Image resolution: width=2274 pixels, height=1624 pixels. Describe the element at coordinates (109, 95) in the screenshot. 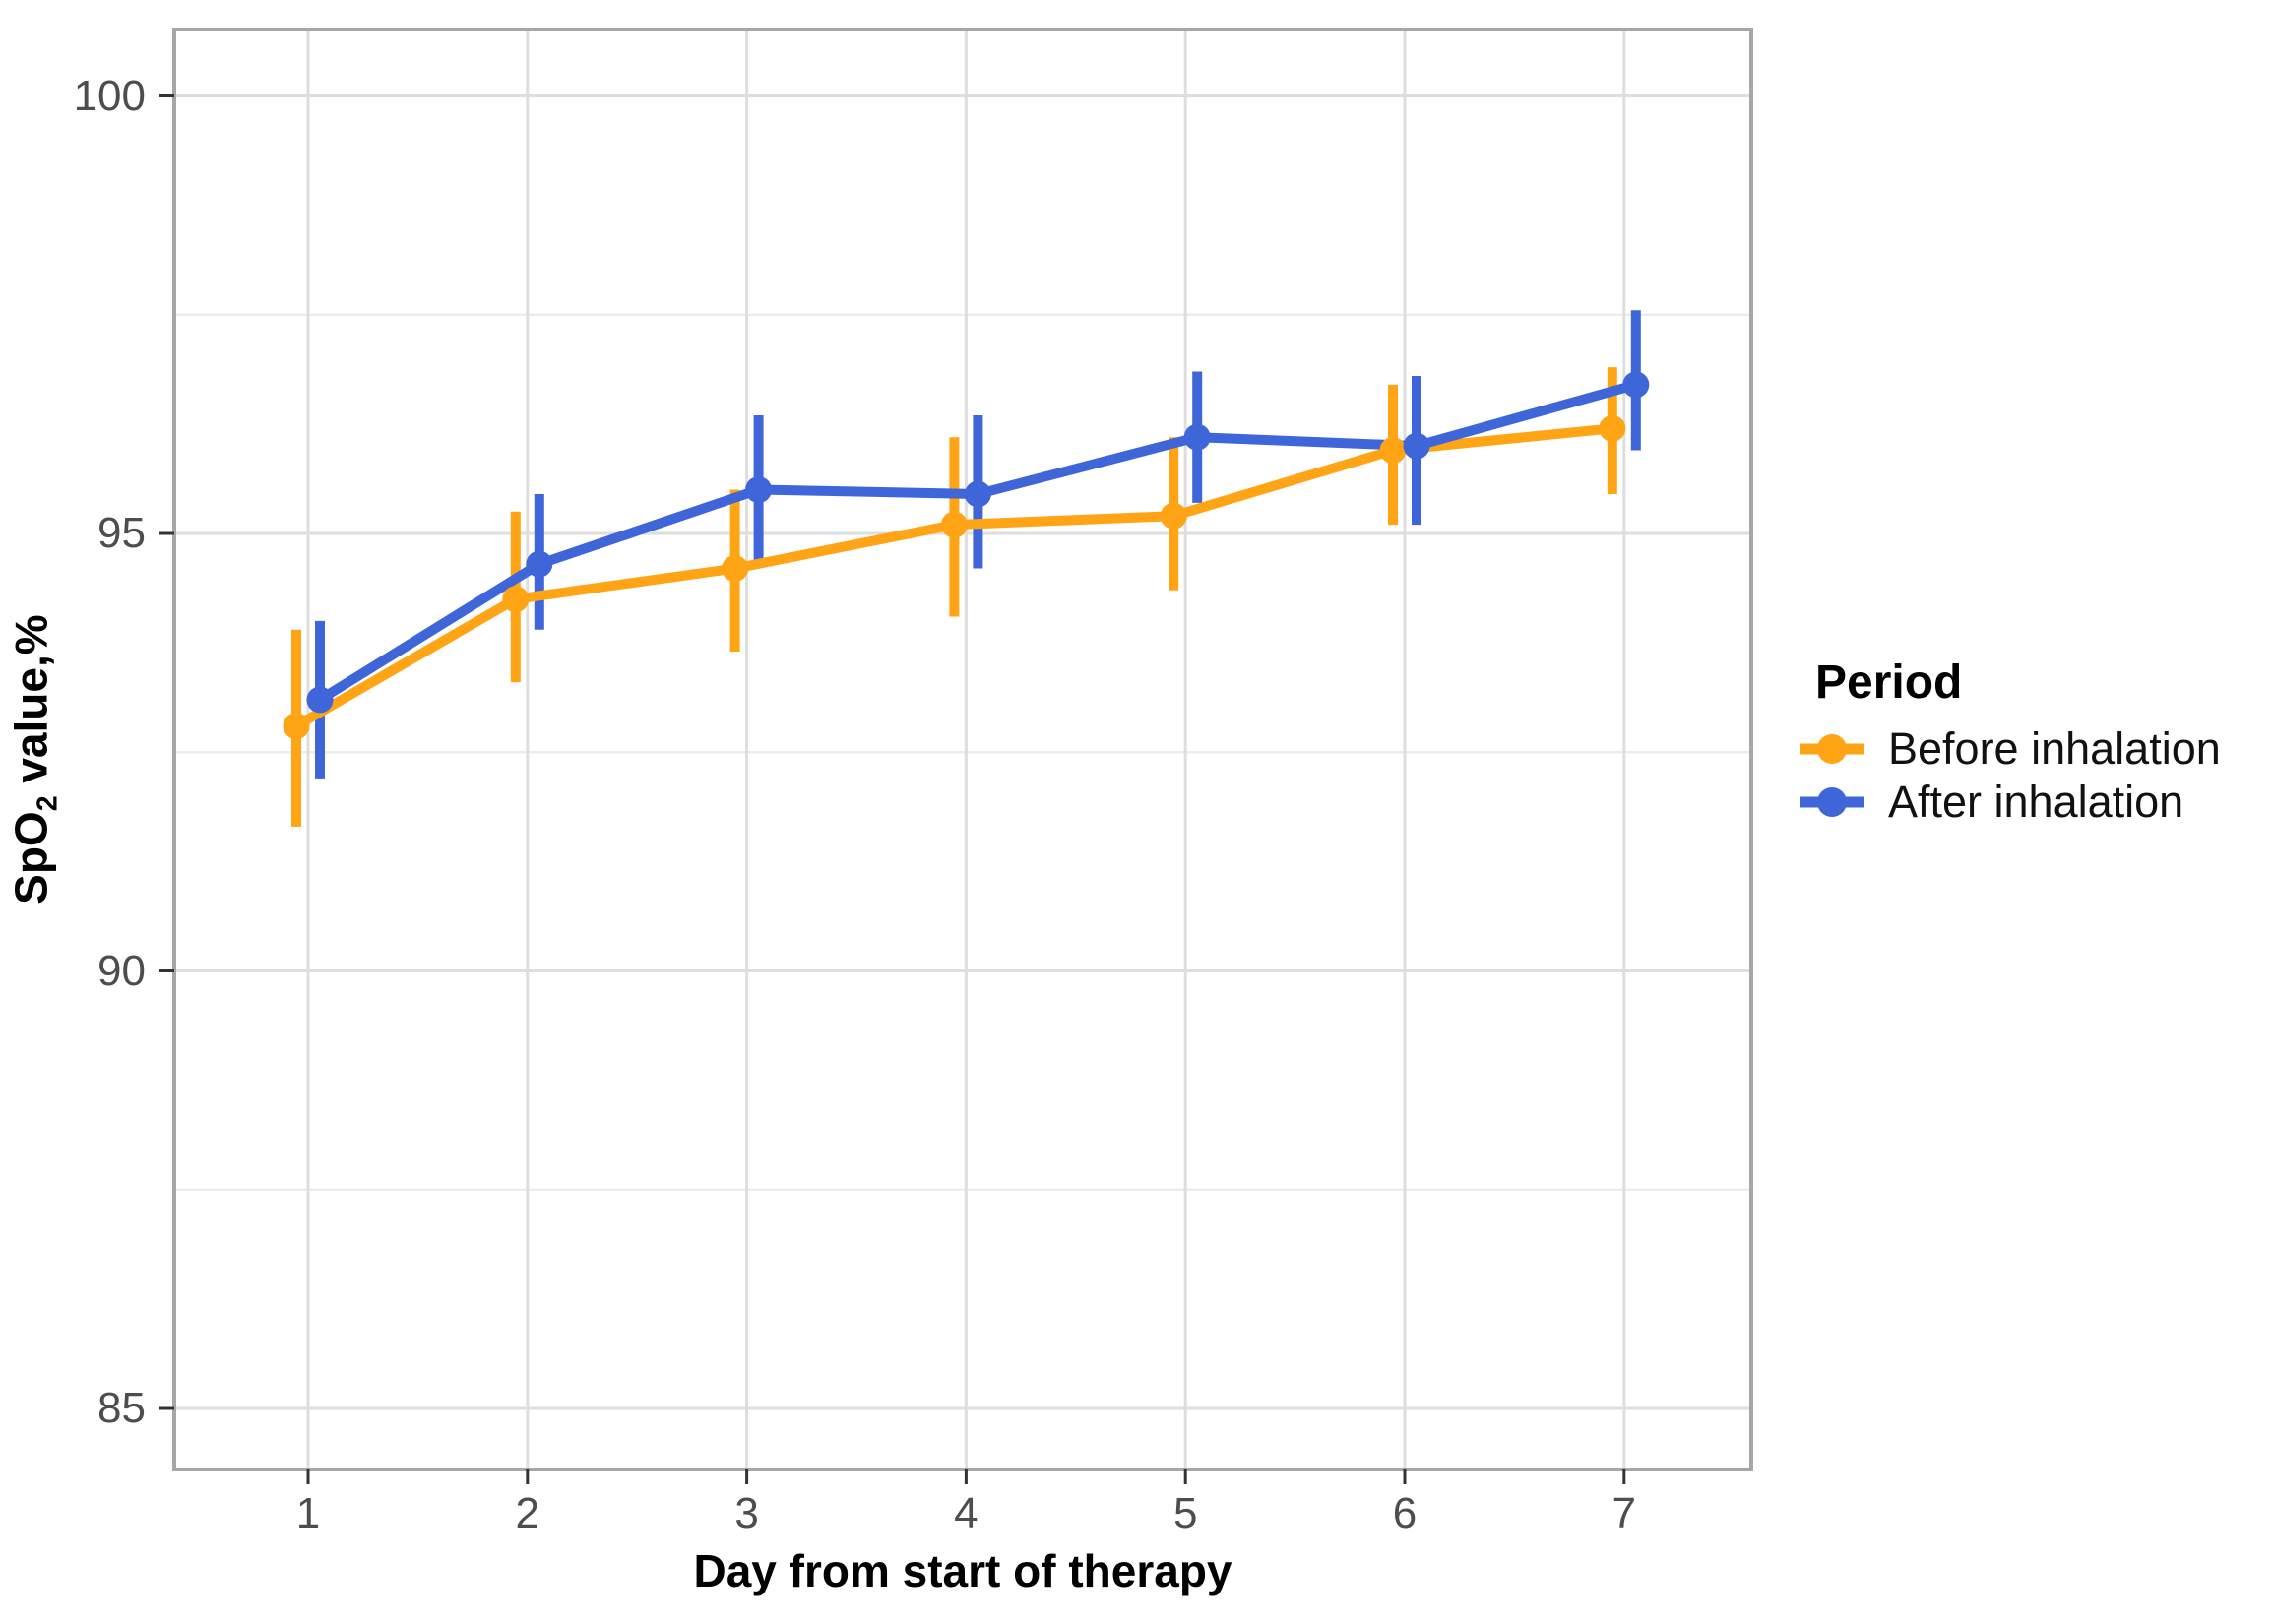

I see `y-tick-label: 100` at that location.